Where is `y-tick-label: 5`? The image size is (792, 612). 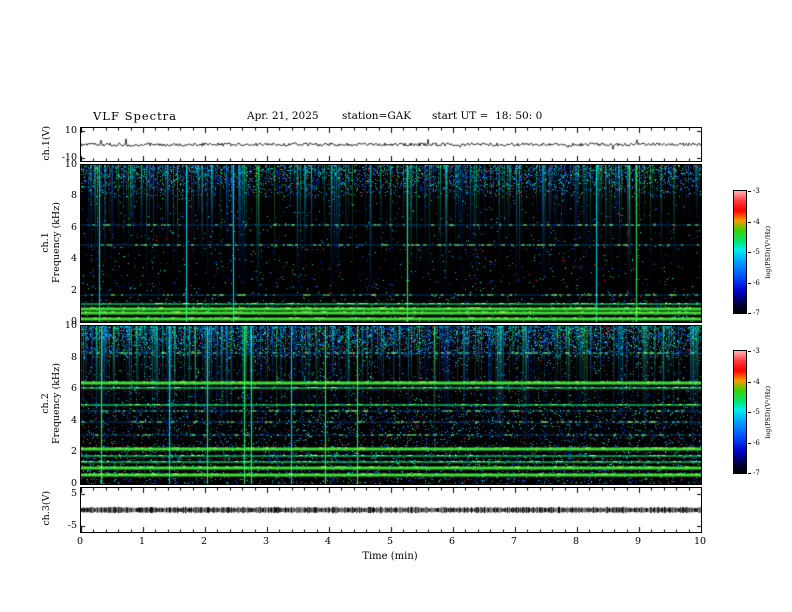
y-tick-label: 5 is located at coordinates (73, 494).